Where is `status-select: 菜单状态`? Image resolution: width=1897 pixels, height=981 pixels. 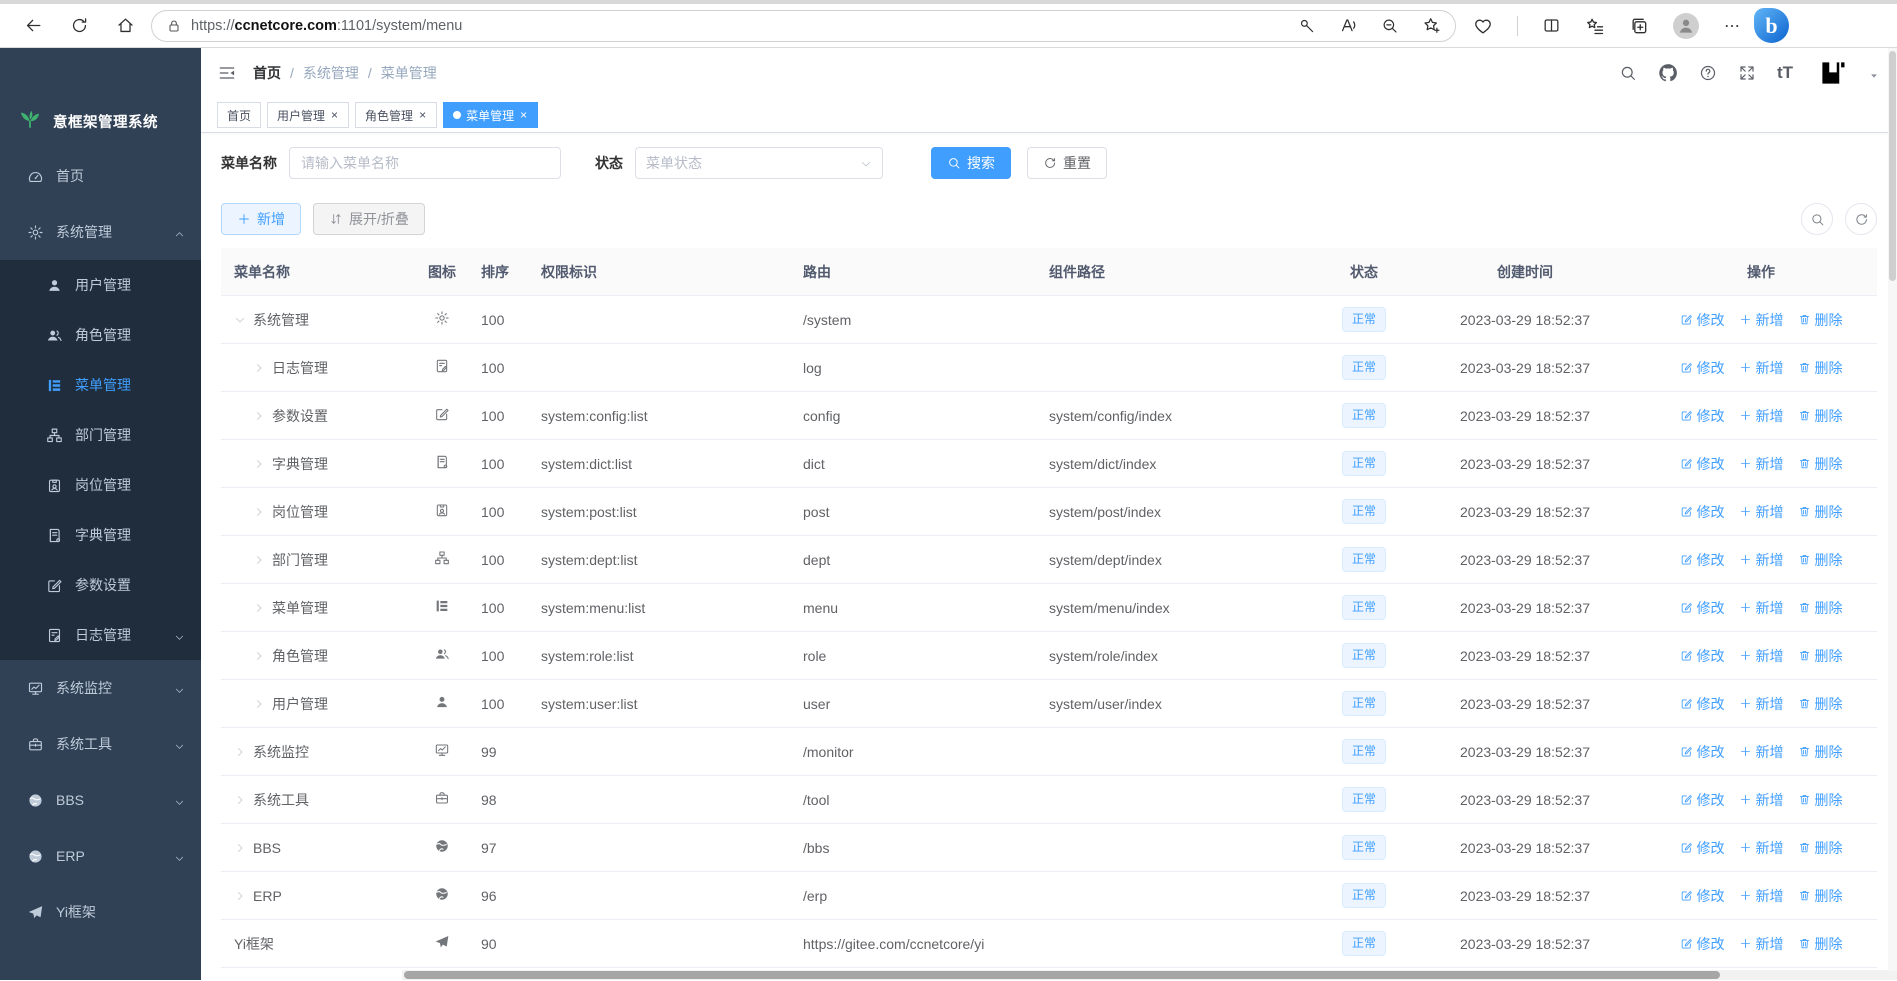 status-select: 菜单状态 is located at coordinates (759, 163).